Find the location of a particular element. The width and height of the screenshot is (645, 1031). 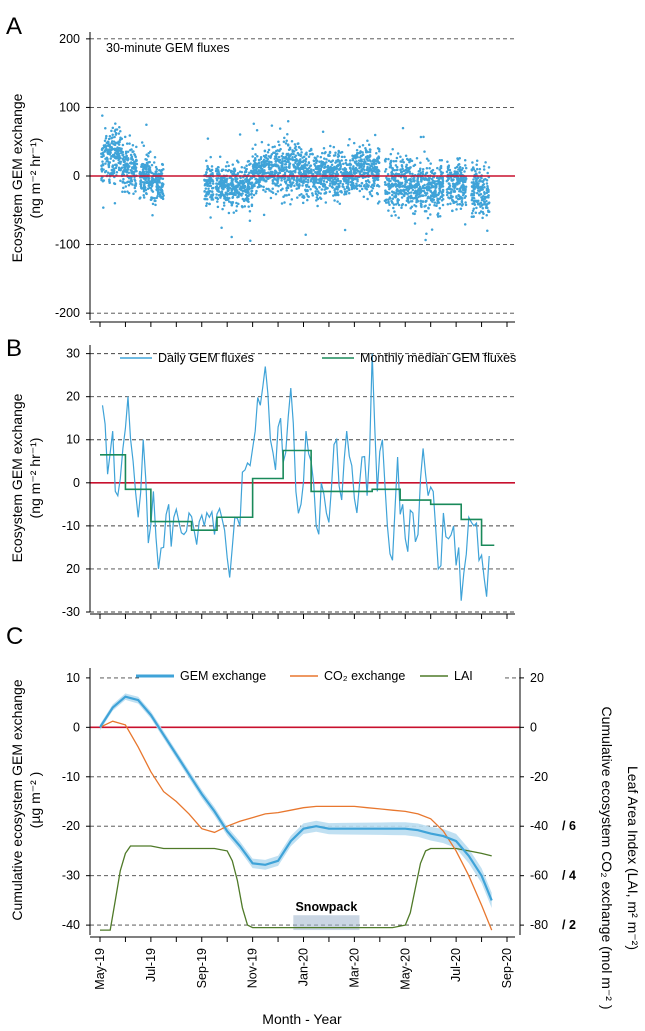

panel-c-y-ticks: 10 0 -10 -20 -30 -40 is located at coordinates (76, 801).